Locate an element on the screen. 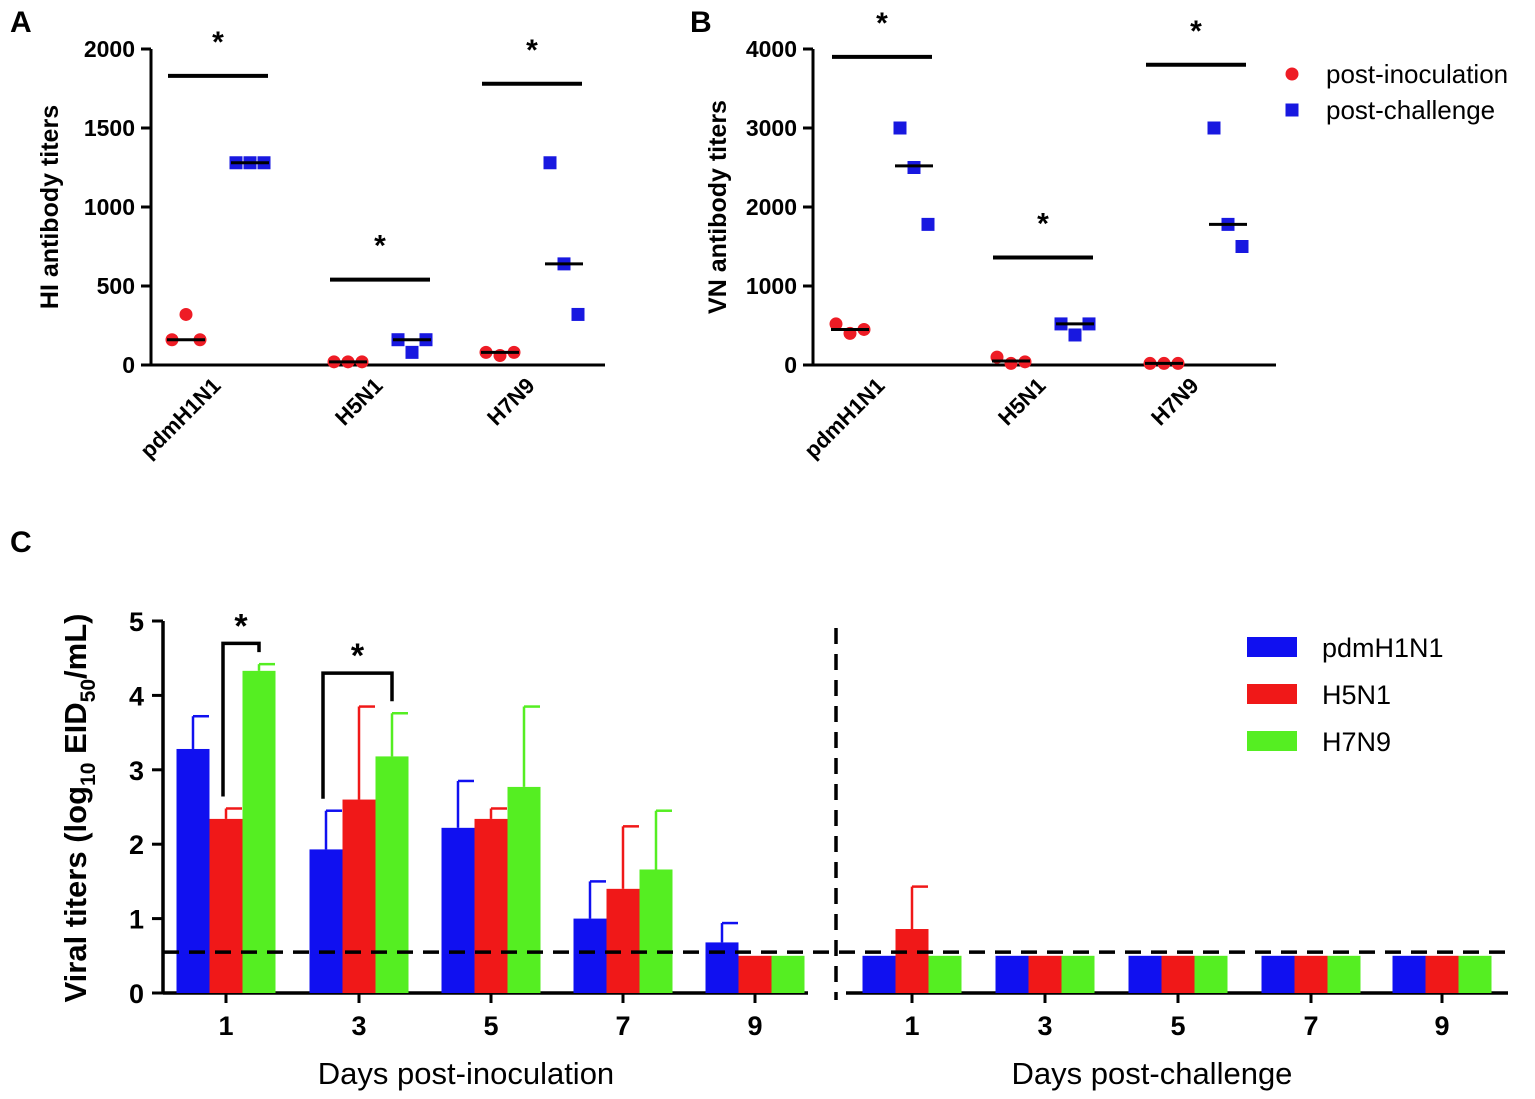 Image resolution: width=1535 pixels, height=1099 pixels. panel-c-y-tick-label: 0 is located at coordinates (136, 994).